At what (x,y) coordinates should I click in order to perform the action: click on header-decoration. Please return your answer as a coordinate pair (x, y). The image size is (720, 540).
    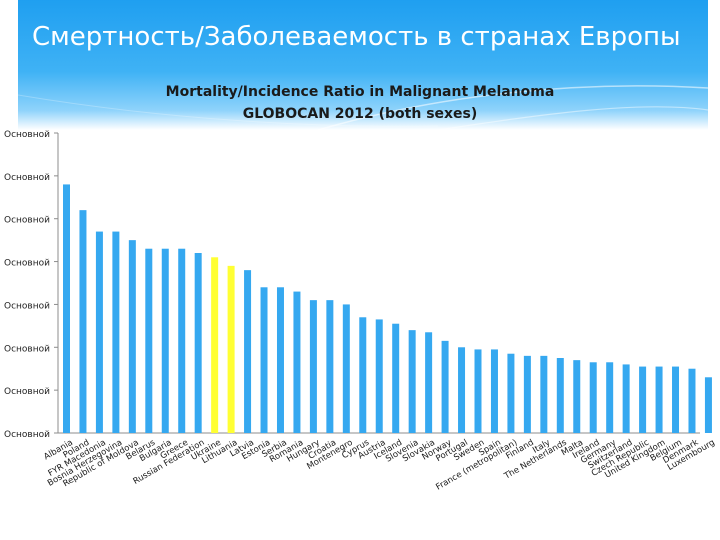
    Looking at the image, I should click on (363, 107).